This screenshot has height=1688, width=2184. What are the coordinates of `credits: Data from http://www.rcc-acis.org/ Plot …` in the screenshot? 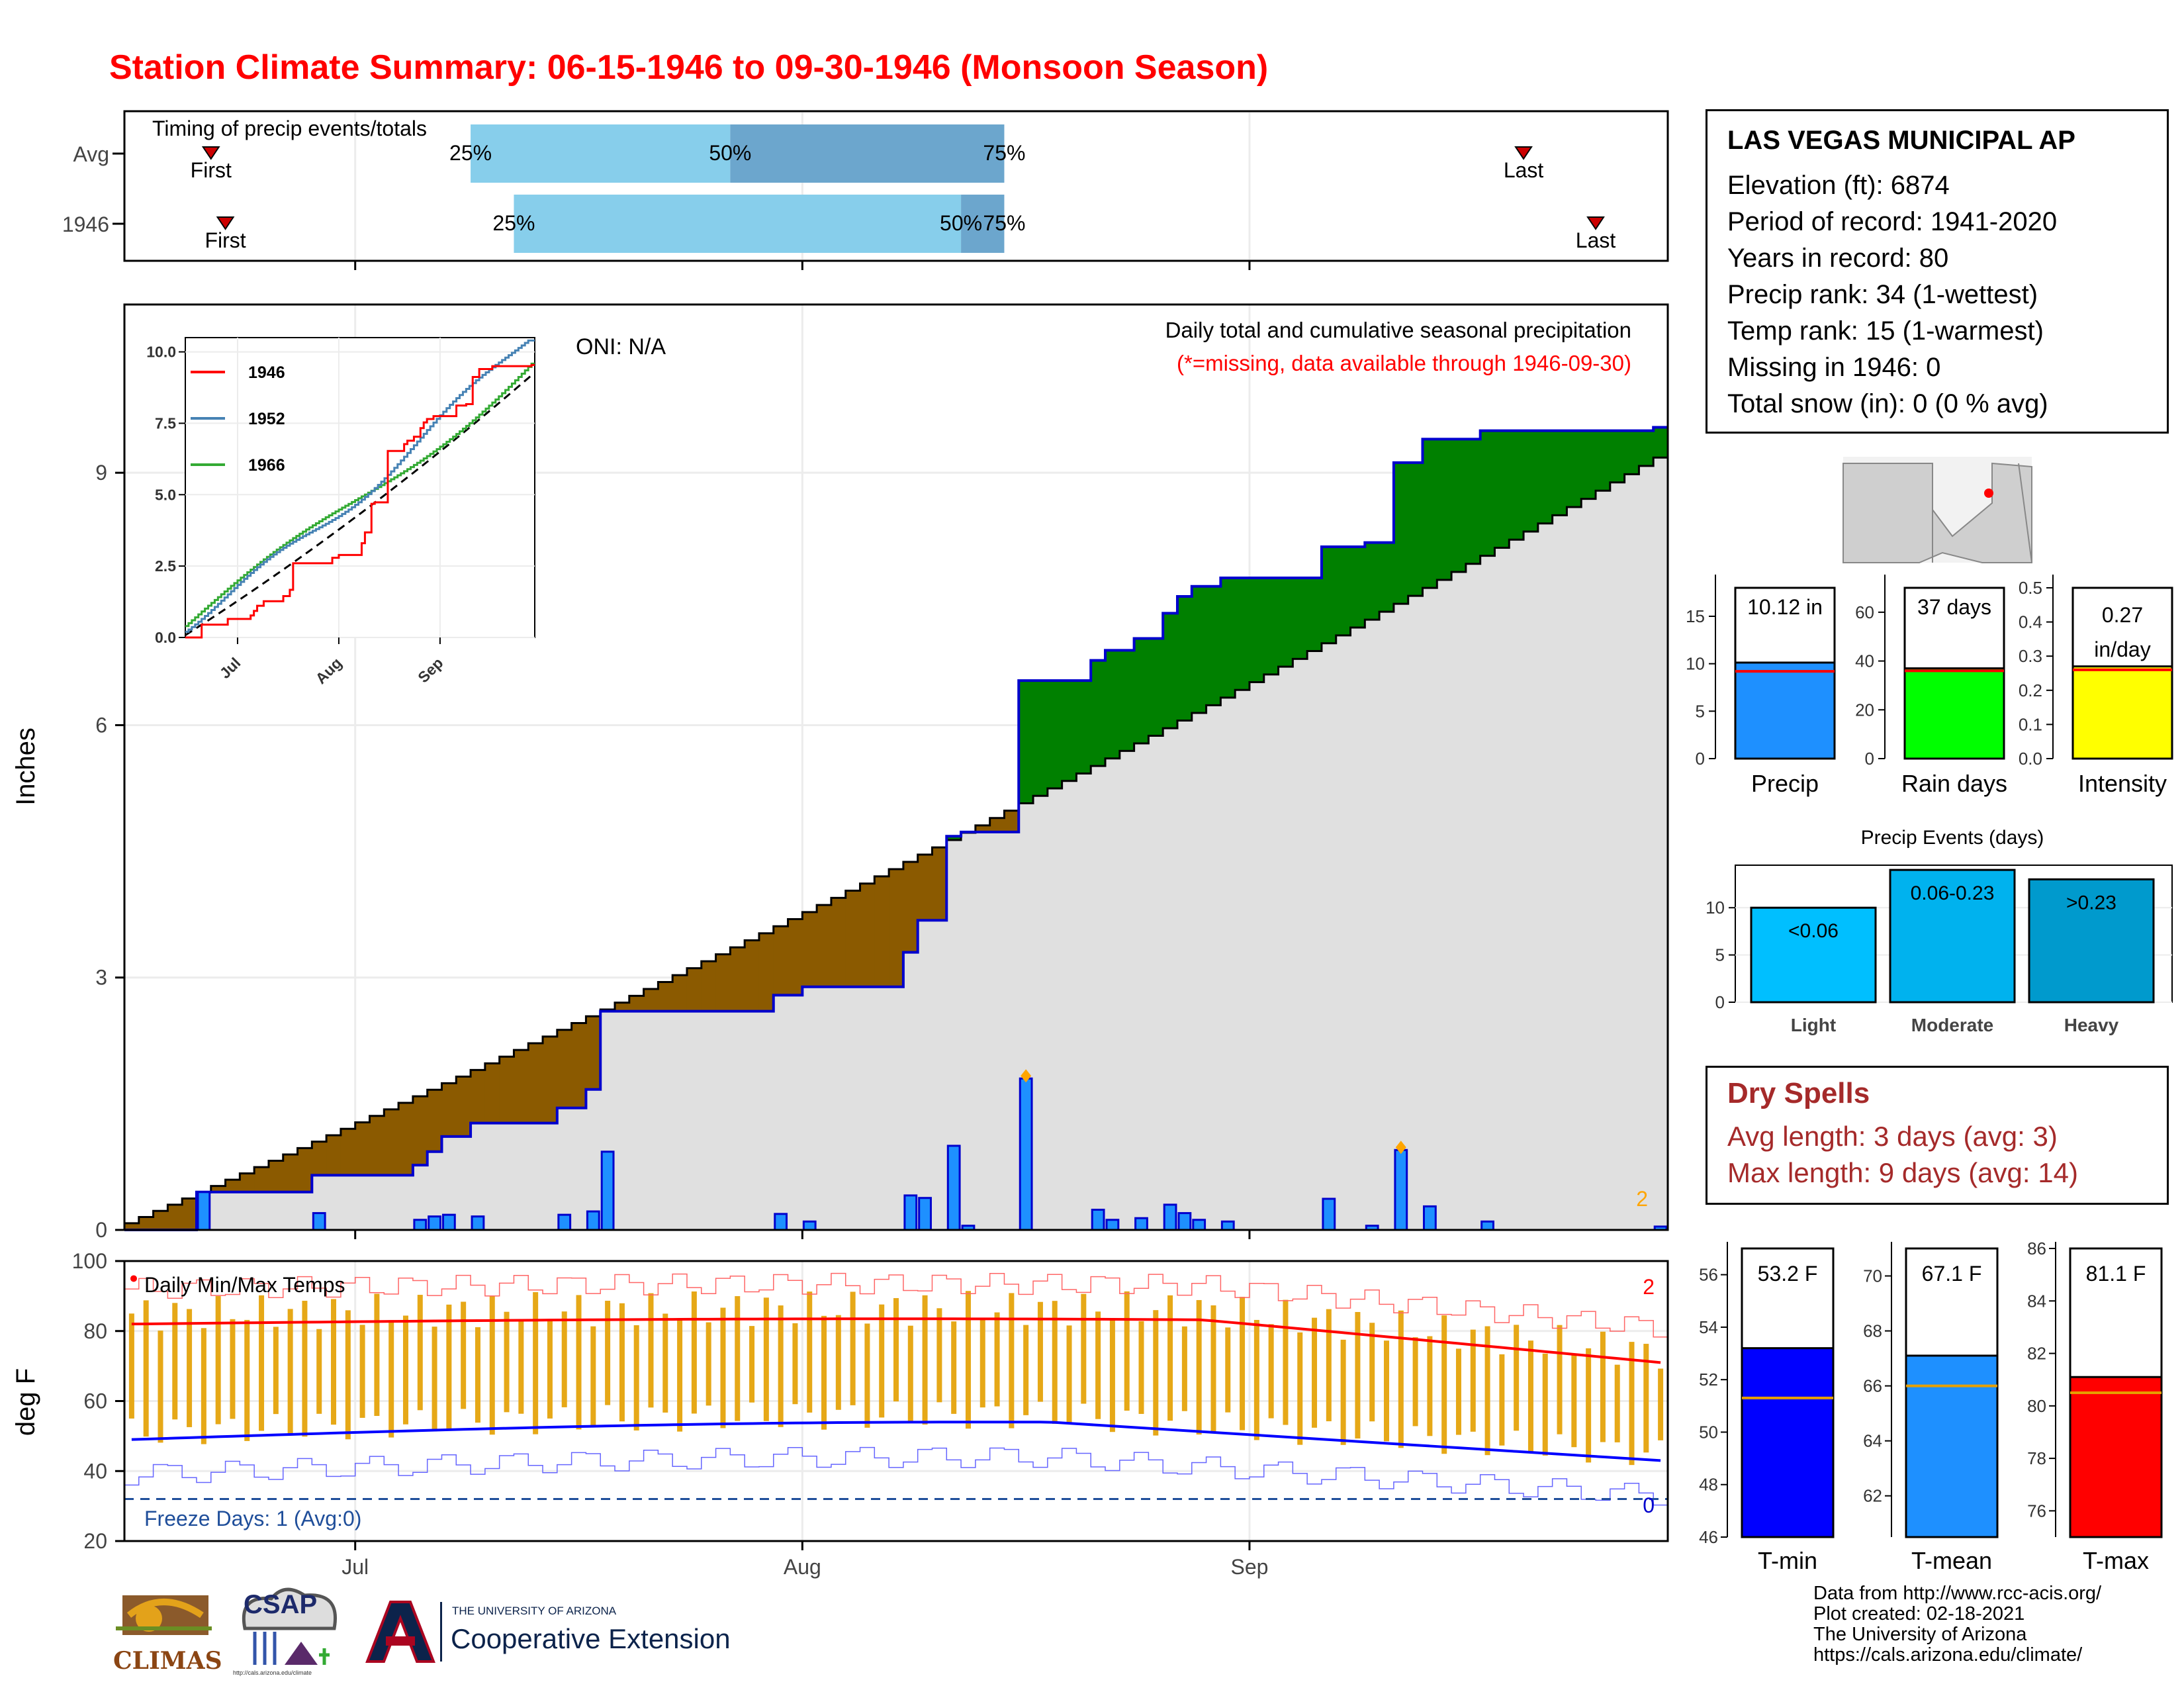 It's located at (1957, 1624).